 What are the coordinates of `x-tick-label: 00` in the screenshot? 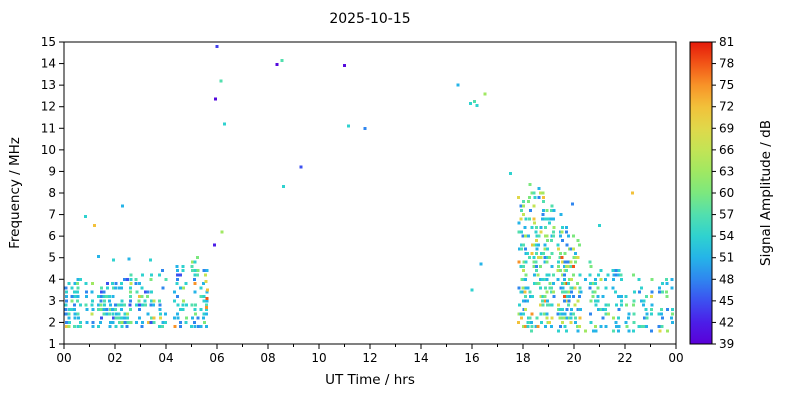 It's located at (63, 358).